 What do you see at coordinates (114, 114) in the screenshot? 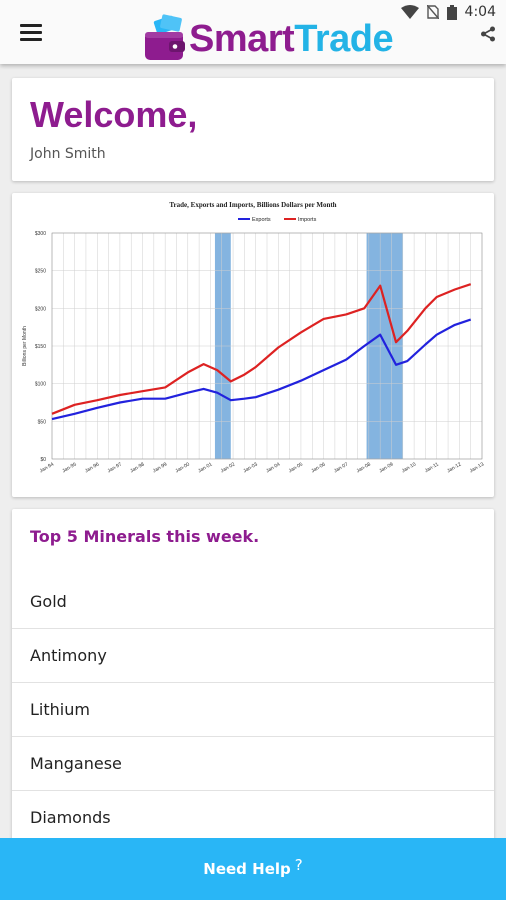
I see `welcome-title: Welcome,` at bounding box center [114, 114].